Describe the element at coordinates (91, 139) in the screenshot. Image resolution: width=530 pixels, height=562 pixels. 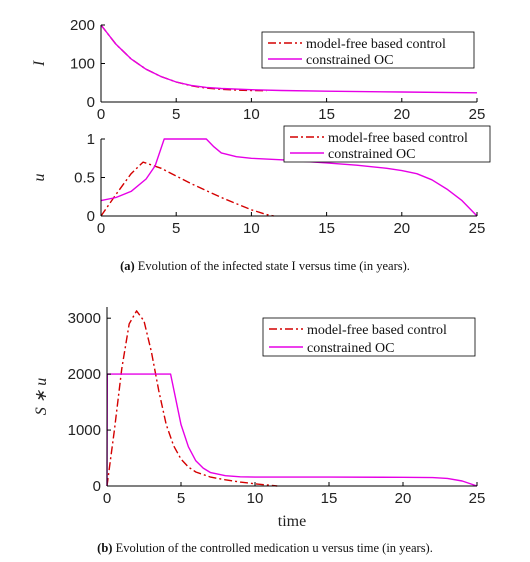
I see `y-tick-label: 1` at that location.